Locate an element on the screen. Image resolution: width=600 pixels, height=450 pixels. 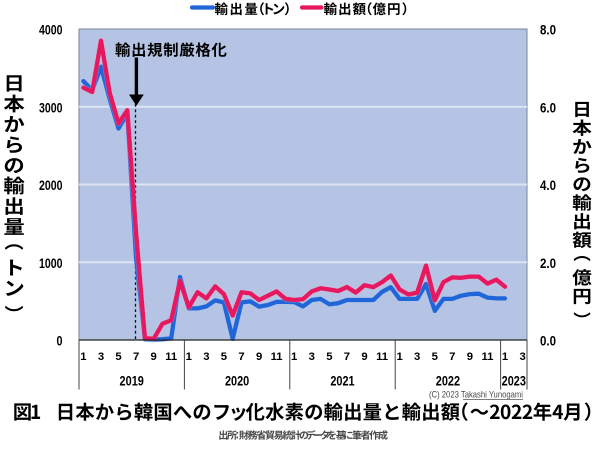
svg-text: 2019 is located at coordinates (132, 380).